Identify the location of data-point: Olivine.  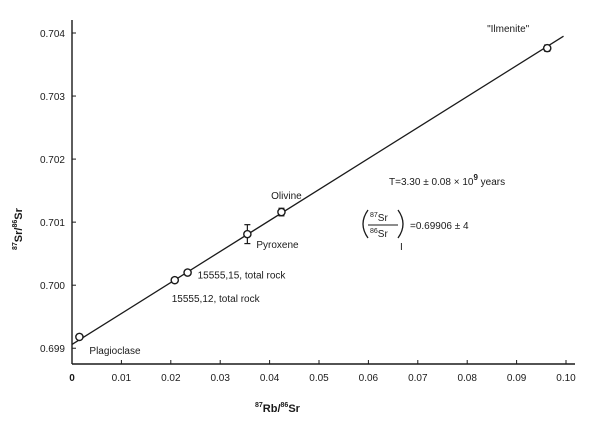
(286, 204).